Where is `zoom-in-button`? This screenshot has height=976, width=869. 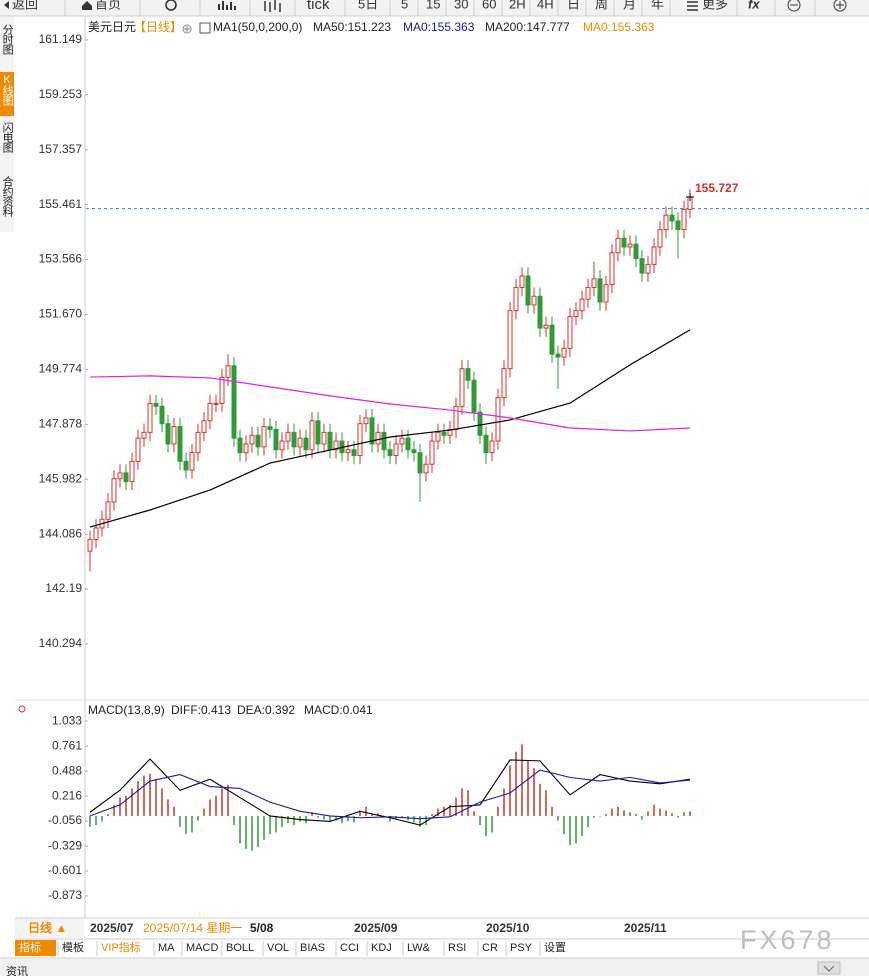
zoom-in-button is located at coordinates (840, 6).